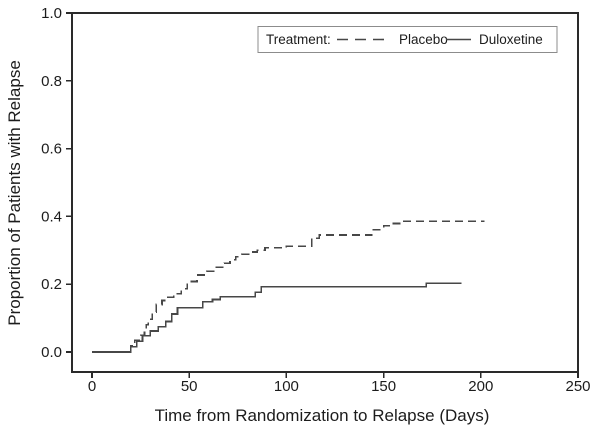  I want to click on x-tick-label: 100, so click(286, 386).